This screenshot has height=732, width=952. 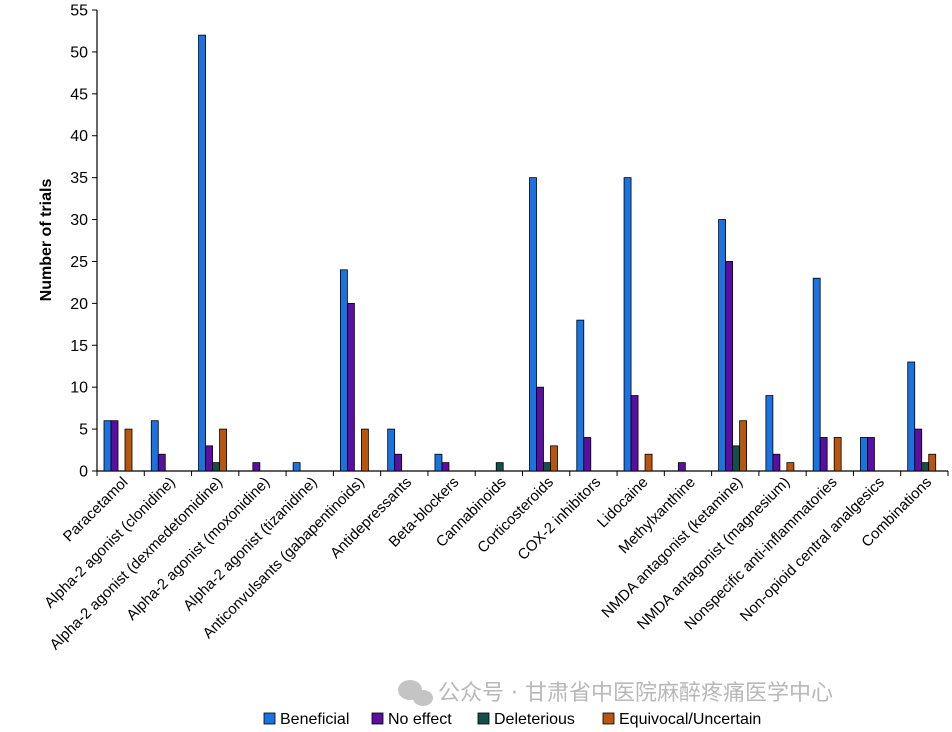 What do you see at coordinates (83, 472) in the screenshot?
I see `y-tick-label: 0` at bounding box center [83, 472].